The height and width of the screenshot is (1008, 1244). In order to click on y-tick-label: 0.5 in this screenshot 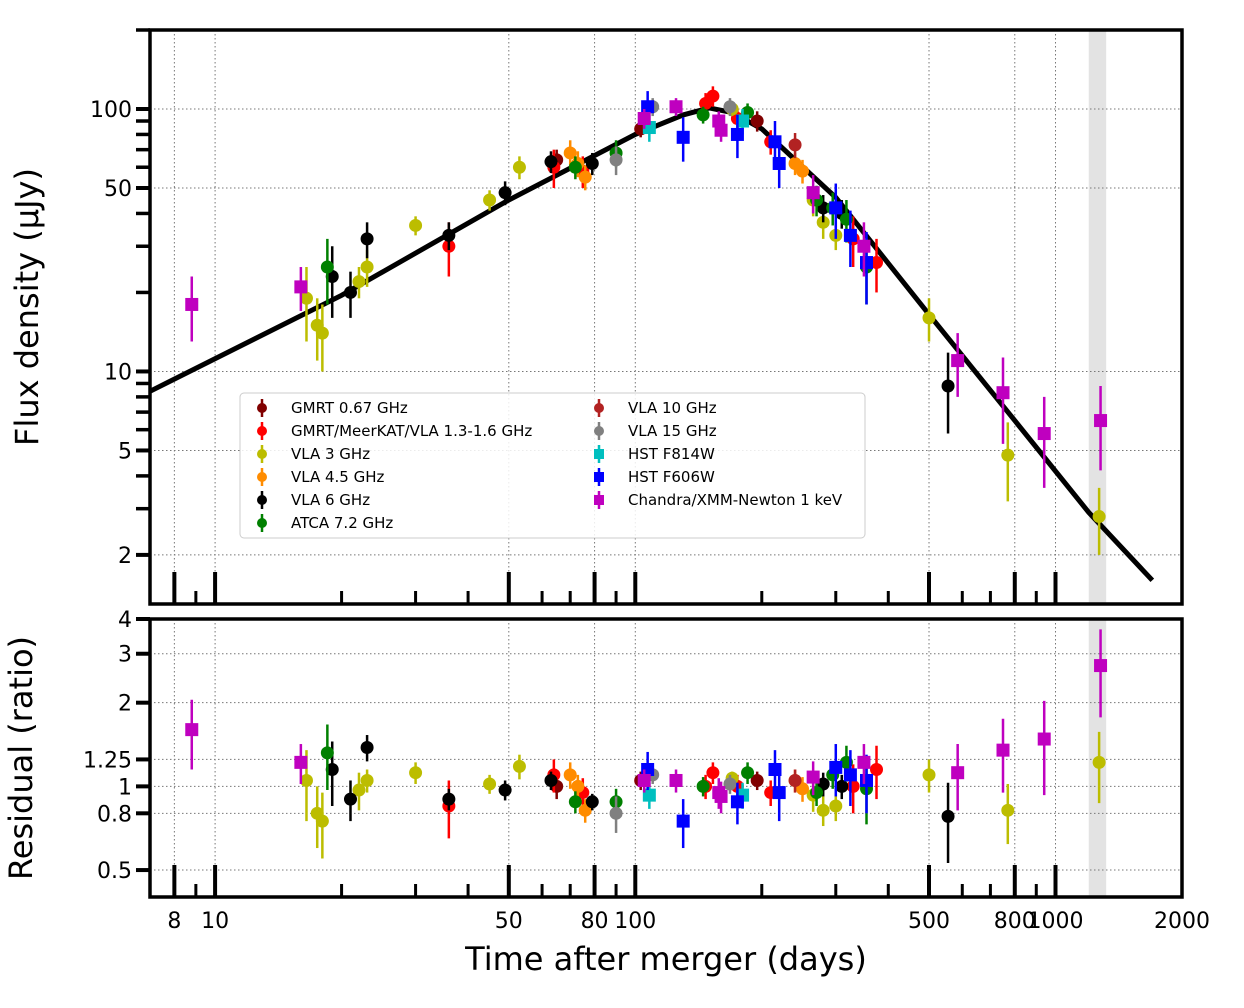, I will do `click(114, 871)`.